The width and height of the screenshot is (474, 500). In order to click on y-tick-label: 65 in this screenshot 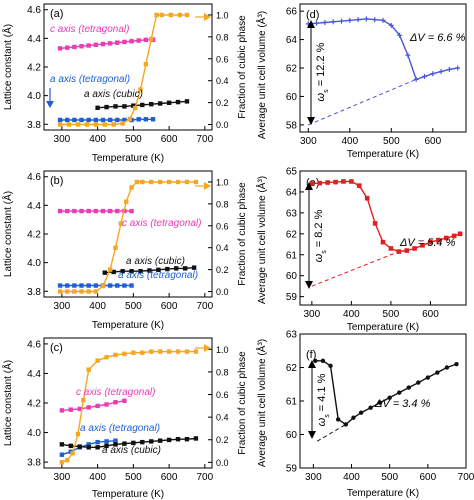, I will do `click(292, 172)`.